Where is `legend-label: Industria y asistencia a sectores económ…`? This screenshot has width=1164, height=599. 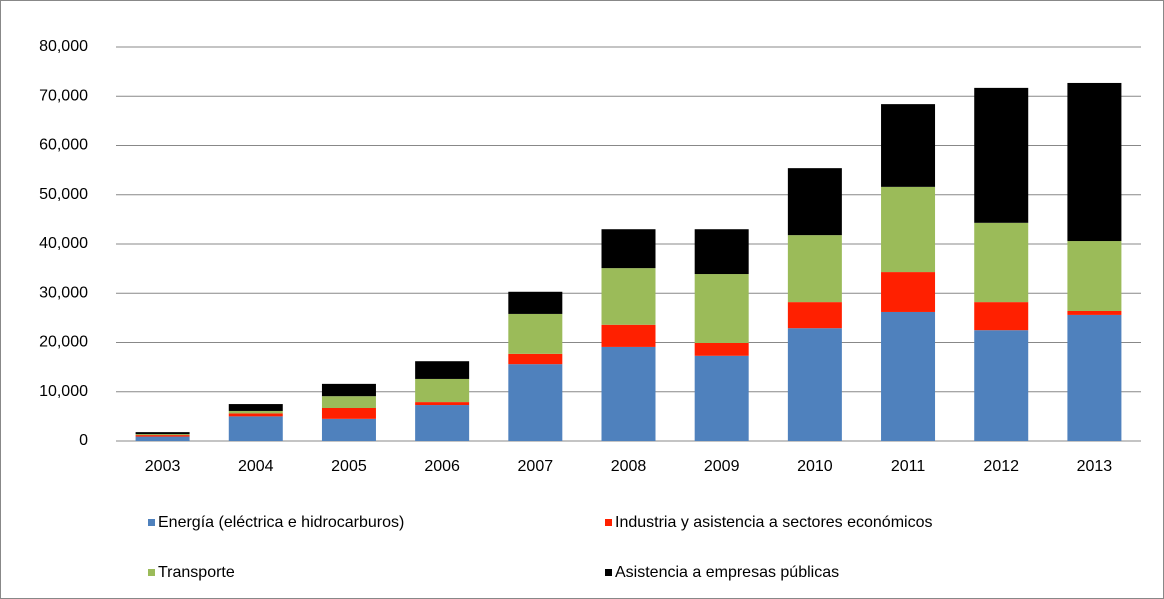
legend-label: Industria y asistencia a sectores económ… is located at coordinates (773, 522).